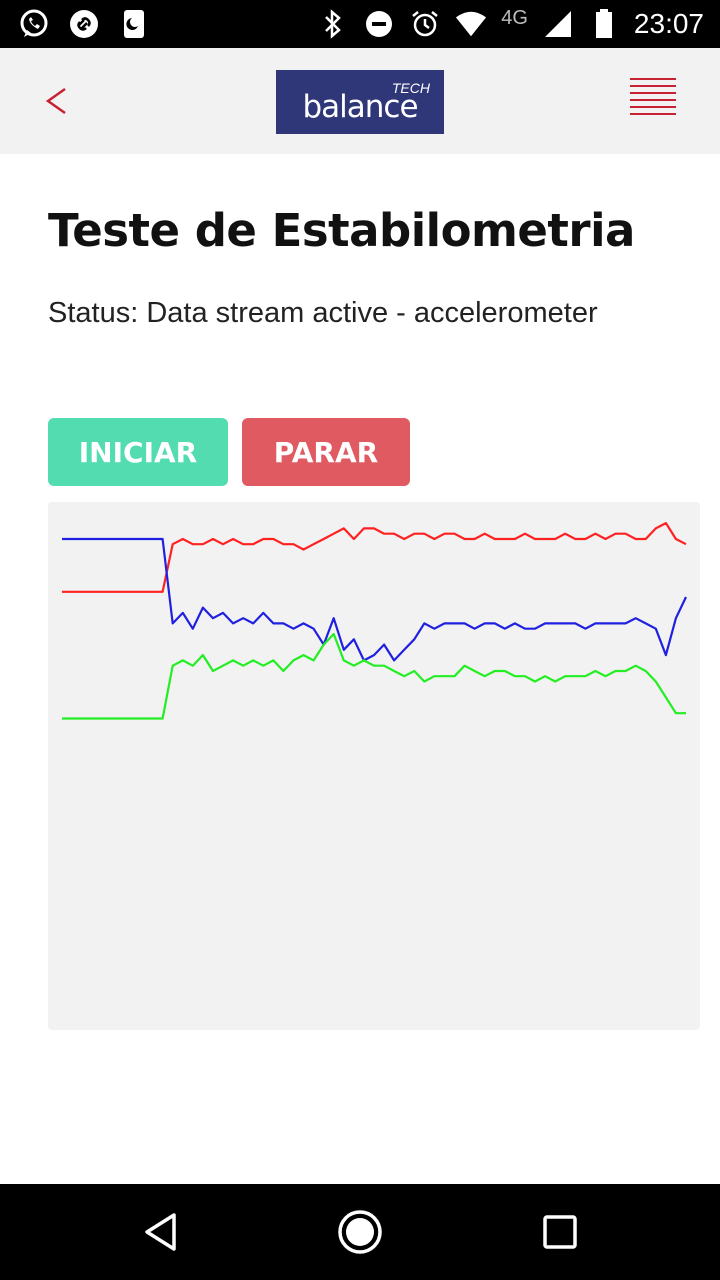 Image resolution: width=720 pixels, height=1280 pixels. I want to click on circle-home-icon, so click(360, 1232).